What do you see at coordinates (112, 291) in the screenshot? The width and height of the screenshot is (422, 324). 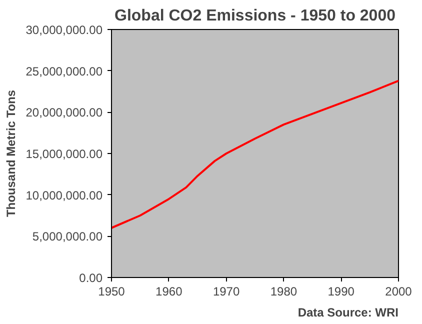 I see `x-tick-label: 1950` at bounding box center [112, 291].